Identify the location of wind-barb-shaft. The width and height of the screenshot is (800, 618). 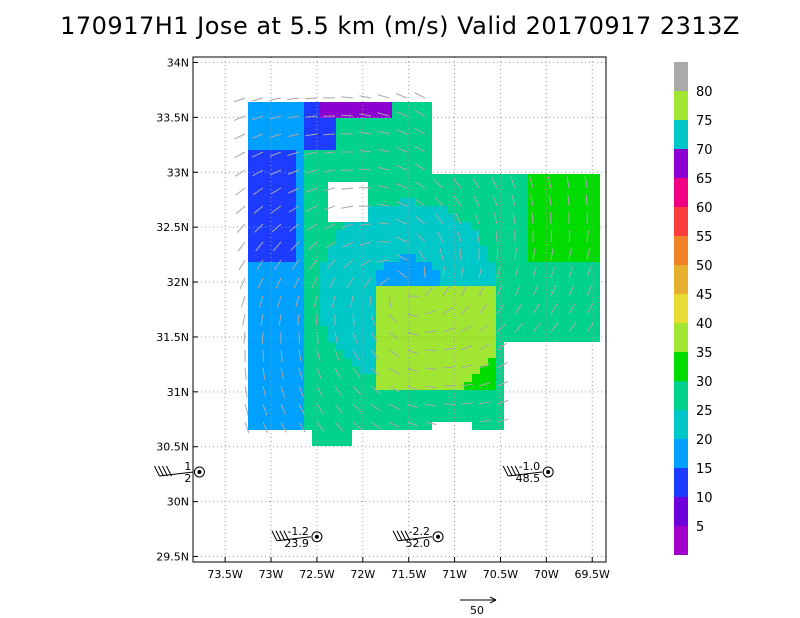
(525, 474).